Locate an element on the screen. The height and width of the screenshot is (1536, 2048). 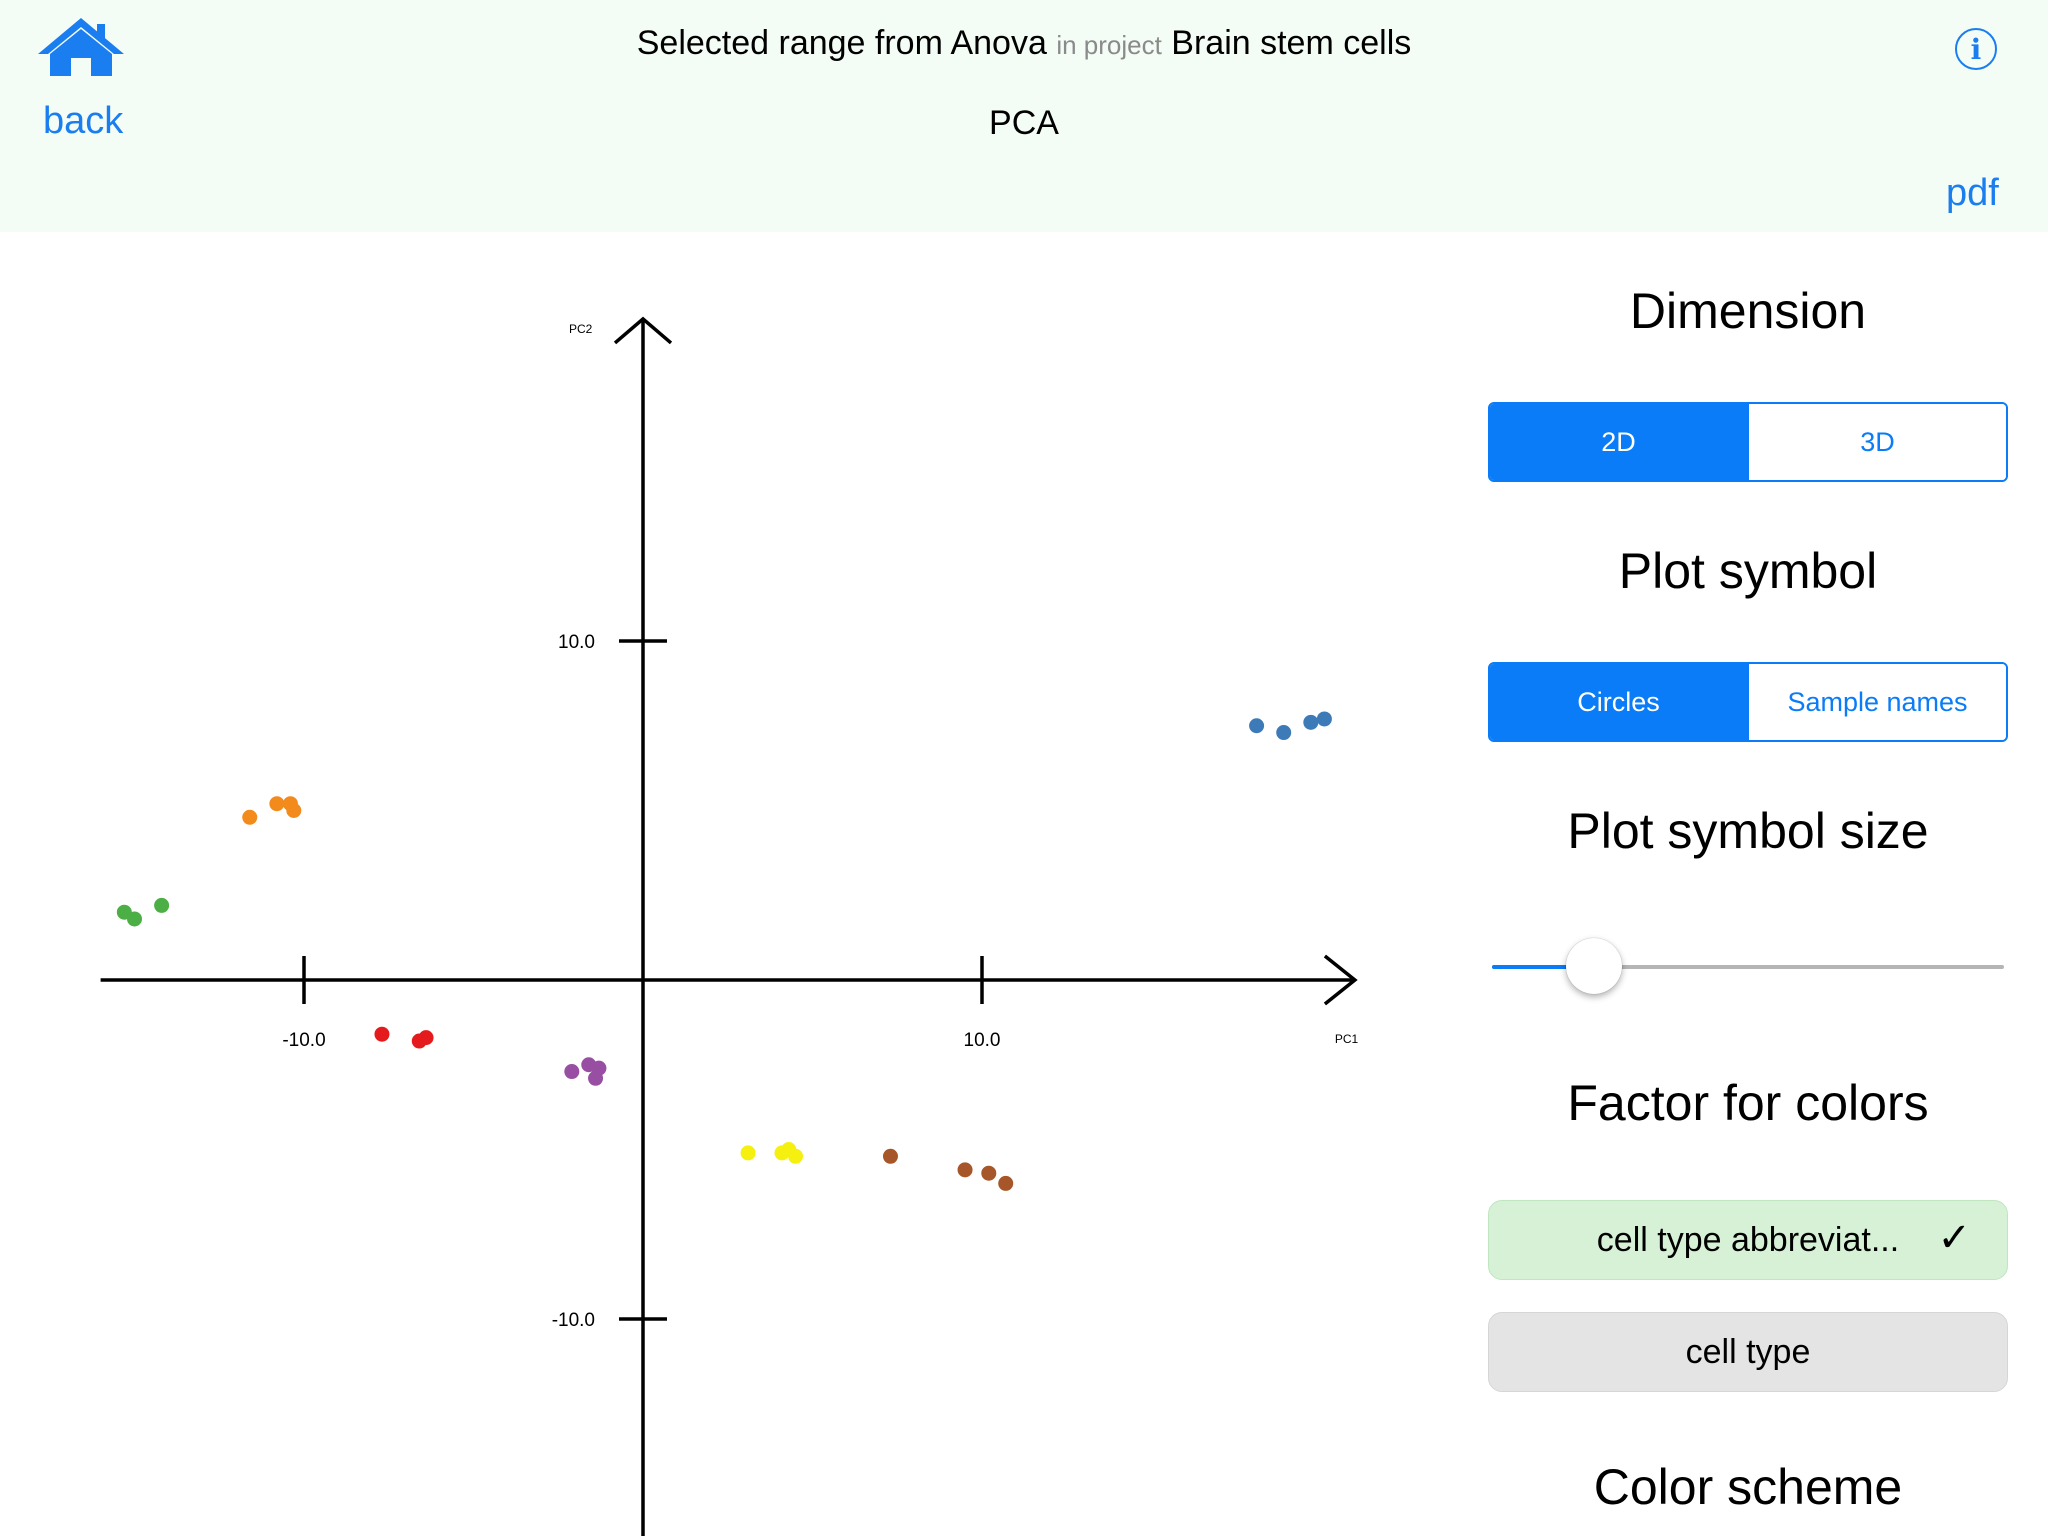
x-tick-label: -10.0 is located at coordinates (303, 1040).